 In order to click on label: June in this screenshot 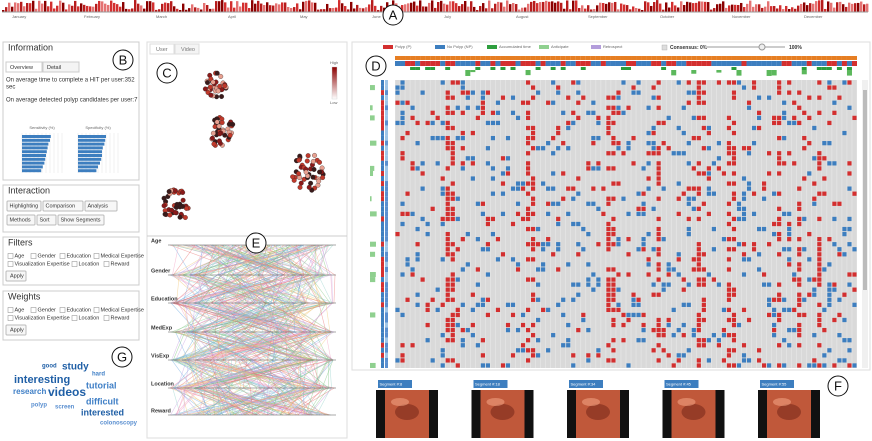, I will do `click(376, 16)`.